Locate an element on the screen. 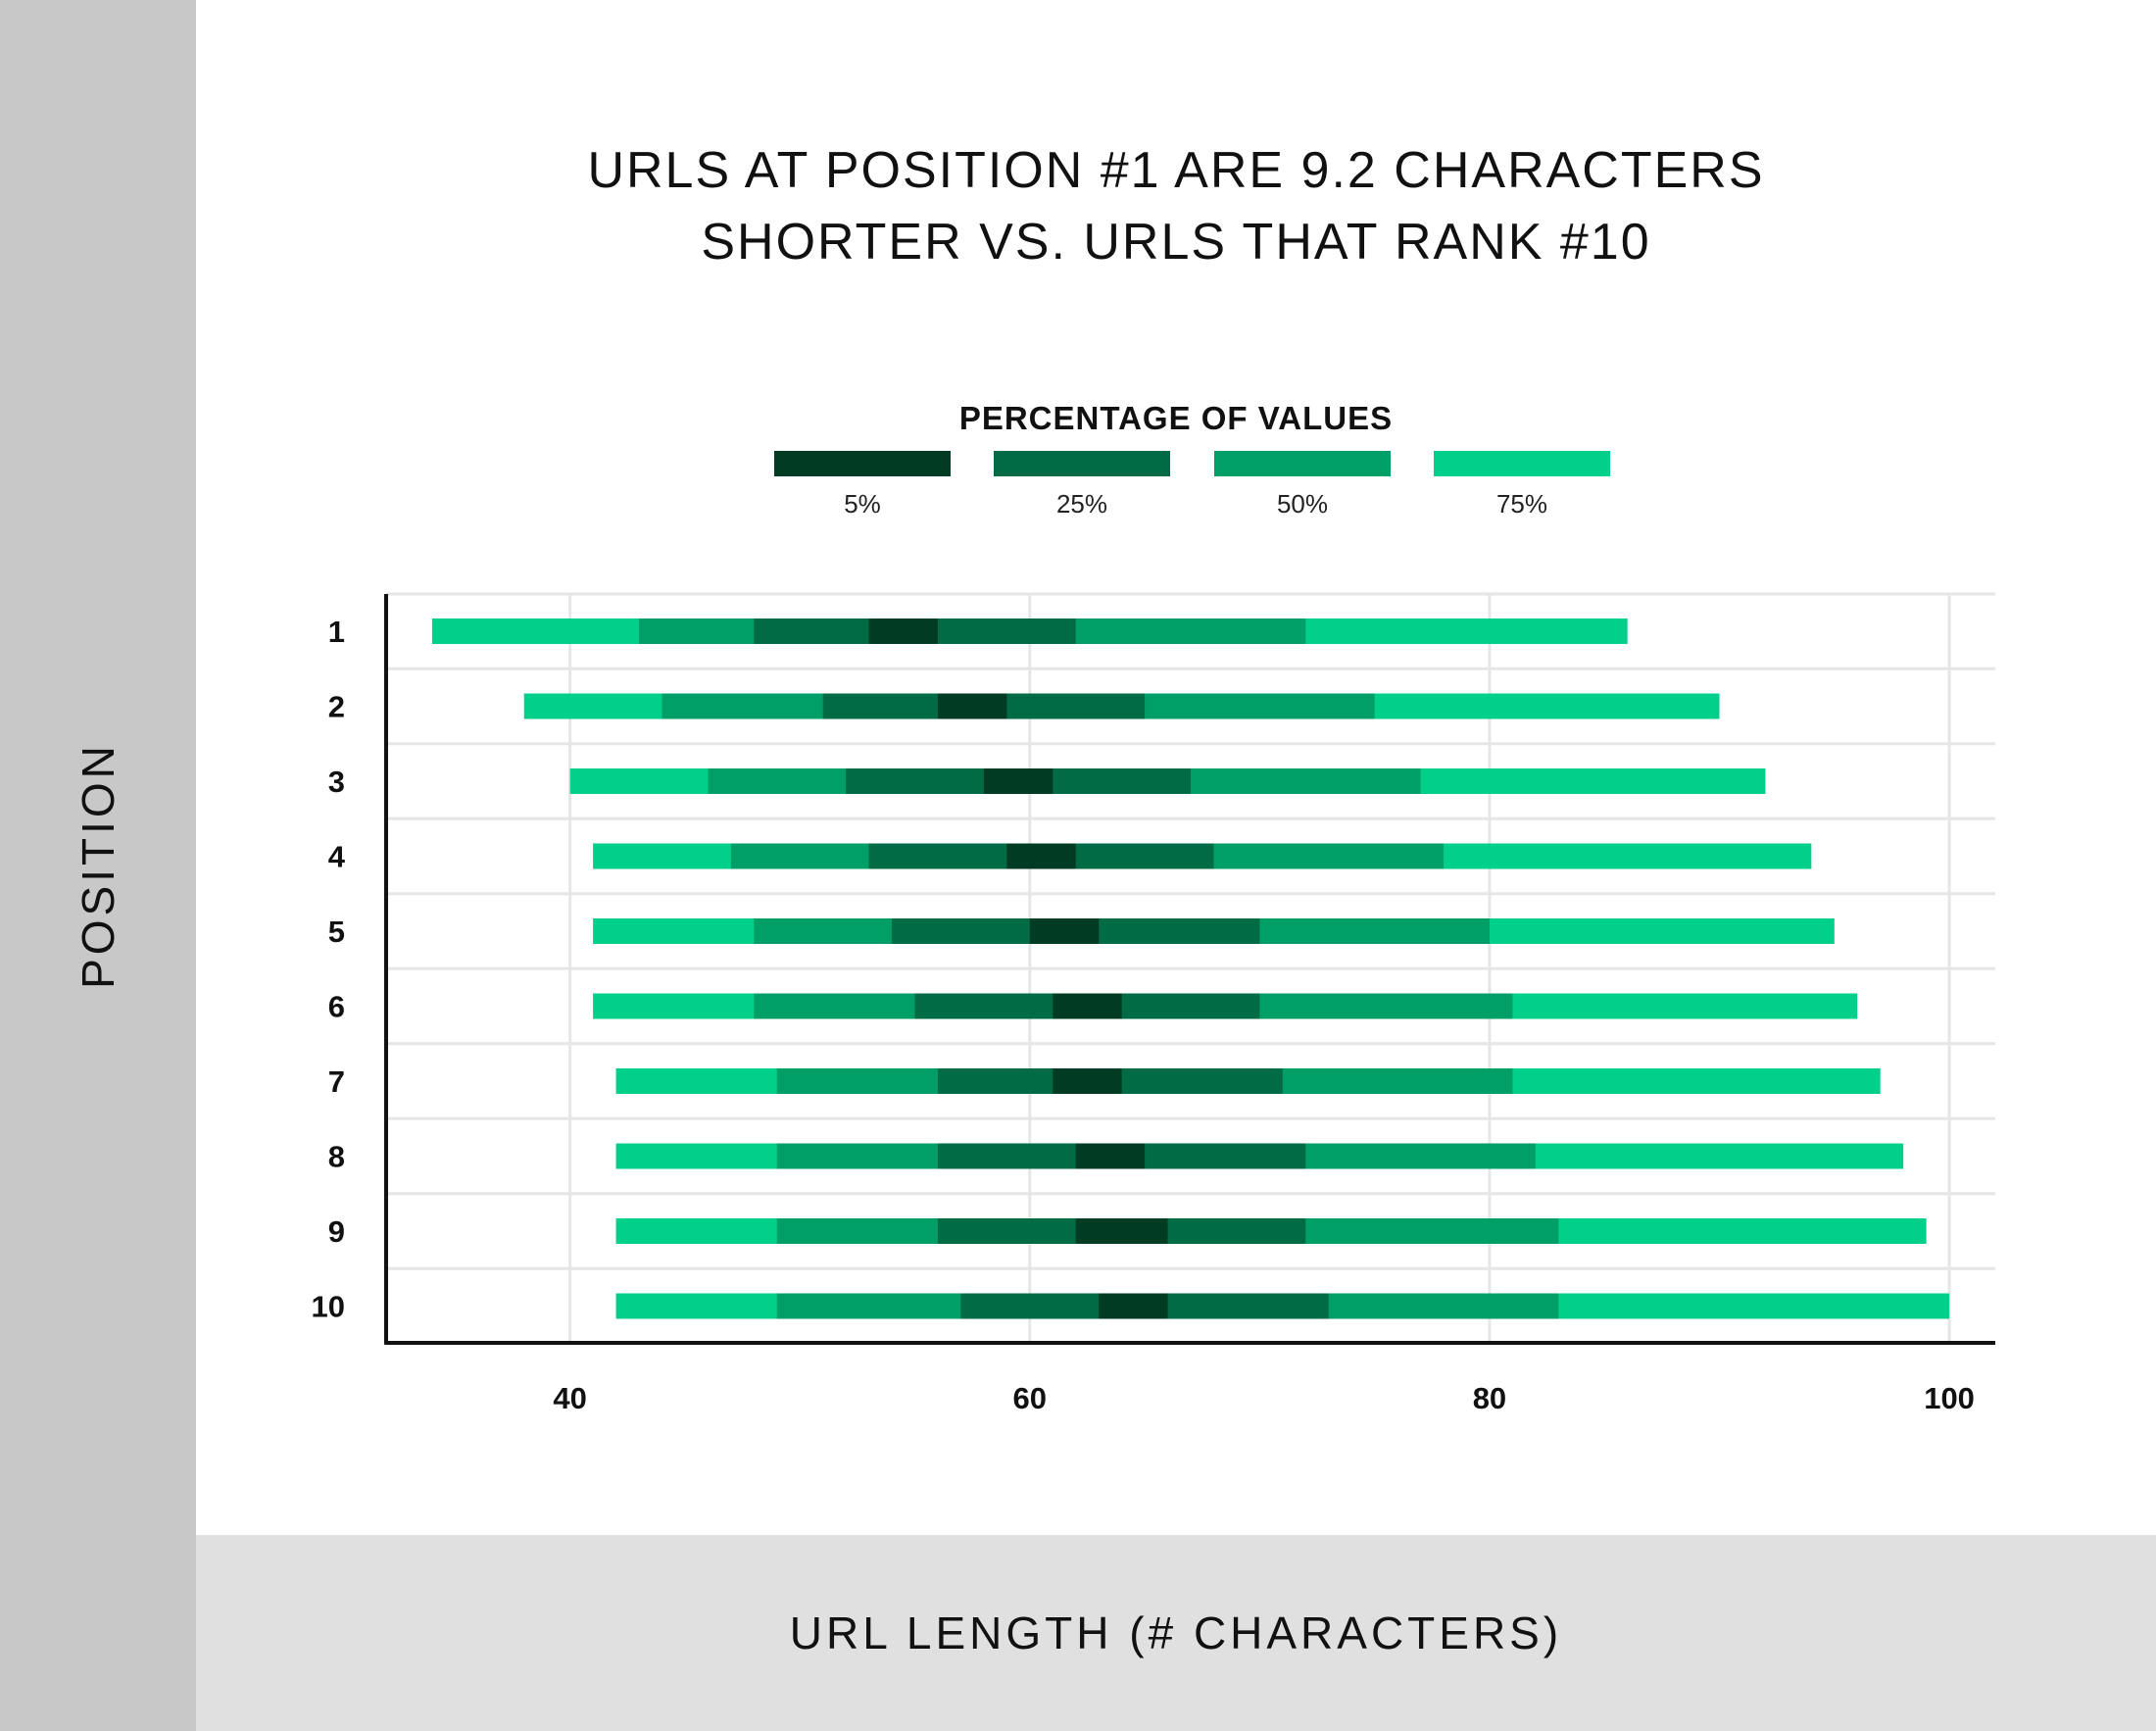 This screenshot has width=2156, height=1731. y-tick-label: 8 is located at coordinates (336, 1157).